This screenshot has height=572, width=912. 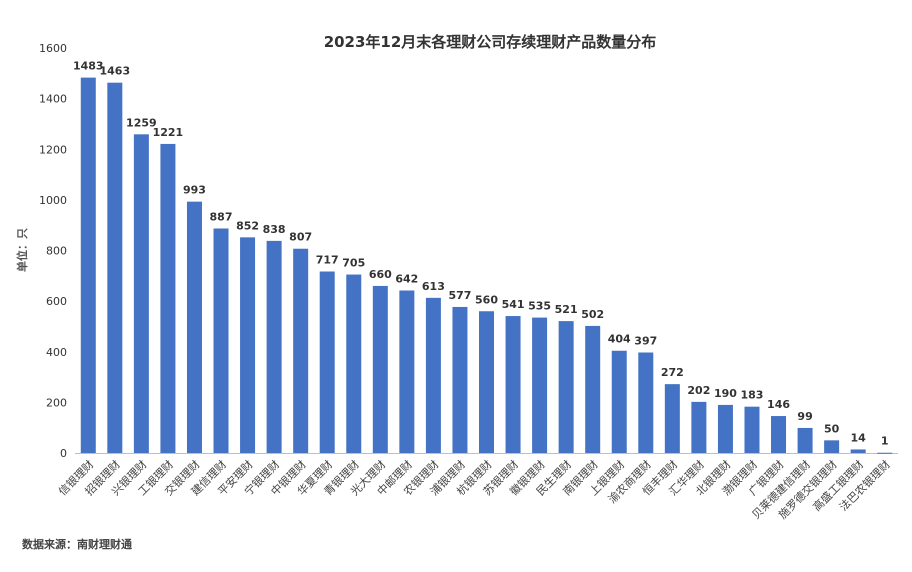 What do you see at coordinates (725, 393) in the screenshot?
I see `data-label: 190` at bounding box center [725, 393].